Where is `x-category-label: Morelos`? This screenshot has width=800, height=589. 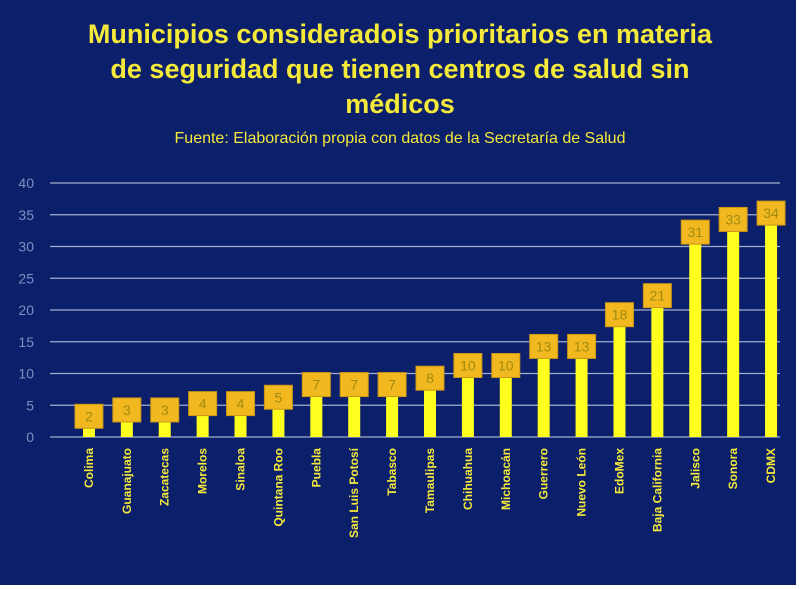
x-category-label: Morelos is located at coordinates (203, 471).